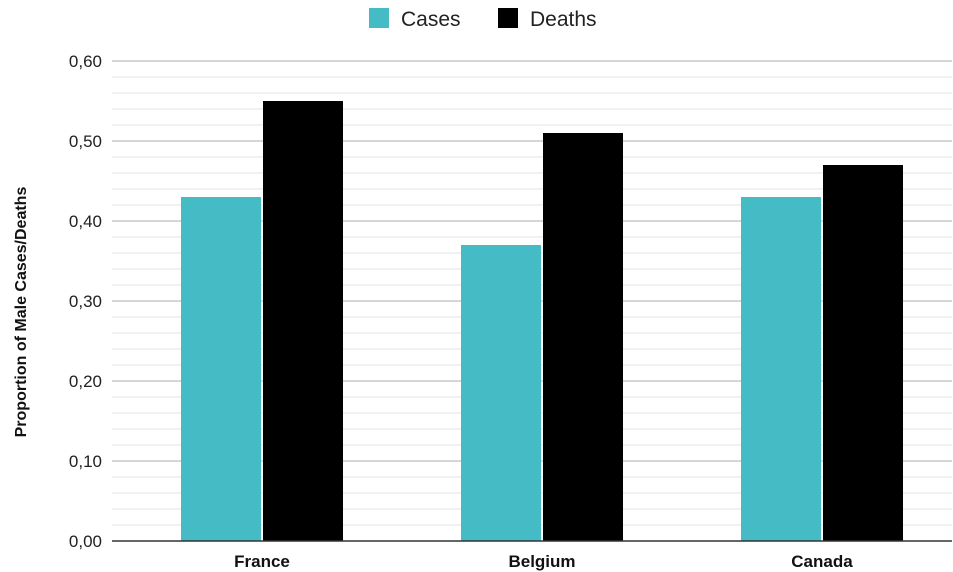  What do you see at coordinates (85, 381) in the screenshot?
I see `y-tick-label: 0,20` at bounding box center [85, 381].